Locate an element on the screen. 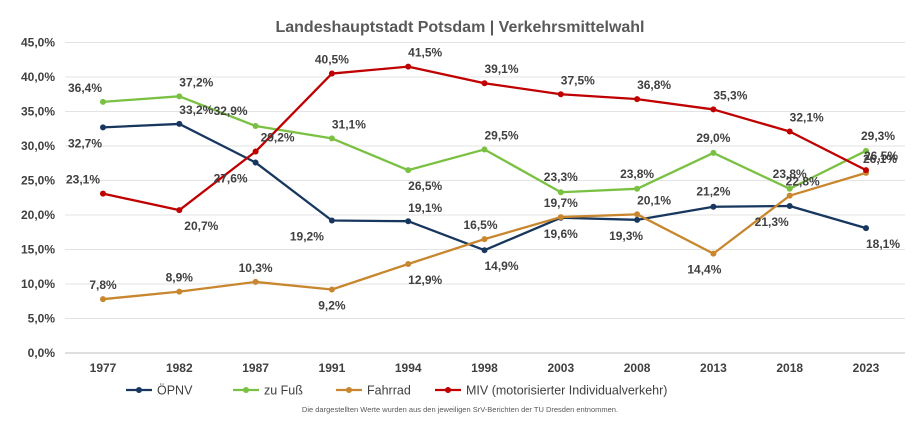 The width and height of the screenshot is (920, 430). legend-label: MIV (motorisierter Individualverkehr) is located at coordinates (566, 391).